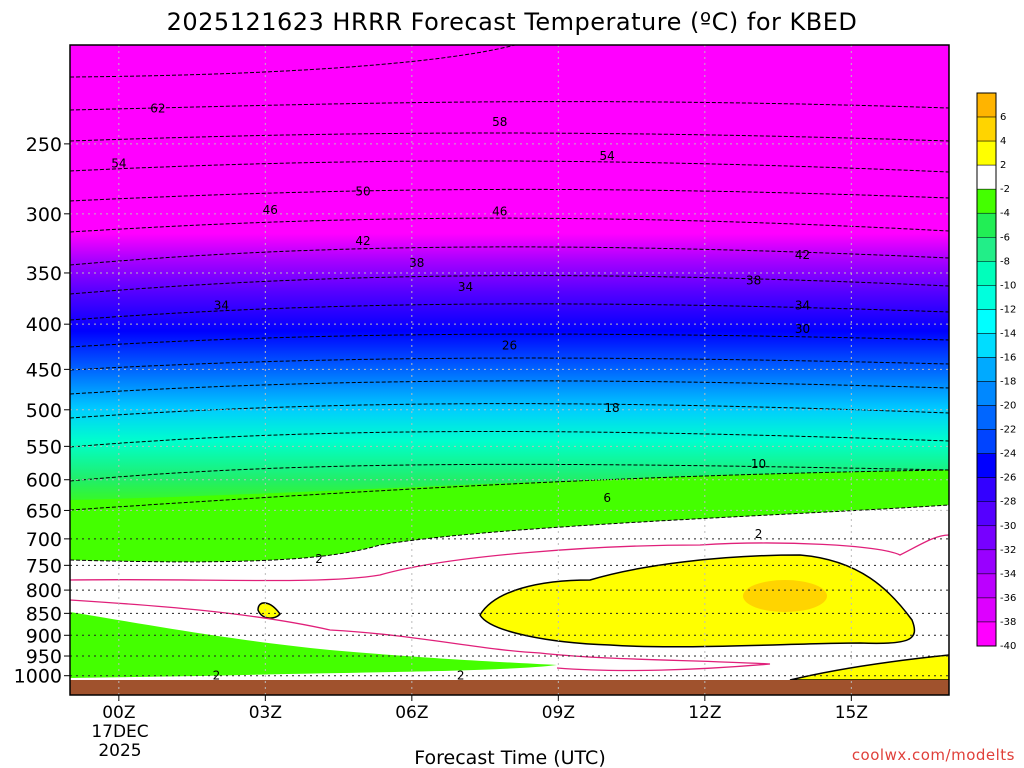 The image size is (1024, 768). What do you see at coordinates (485, 709) in the screenshot?
I see `x-axis: 00Z 03Z 06Z 09Z 12Z 15Z` at bounding box center [485, 709].